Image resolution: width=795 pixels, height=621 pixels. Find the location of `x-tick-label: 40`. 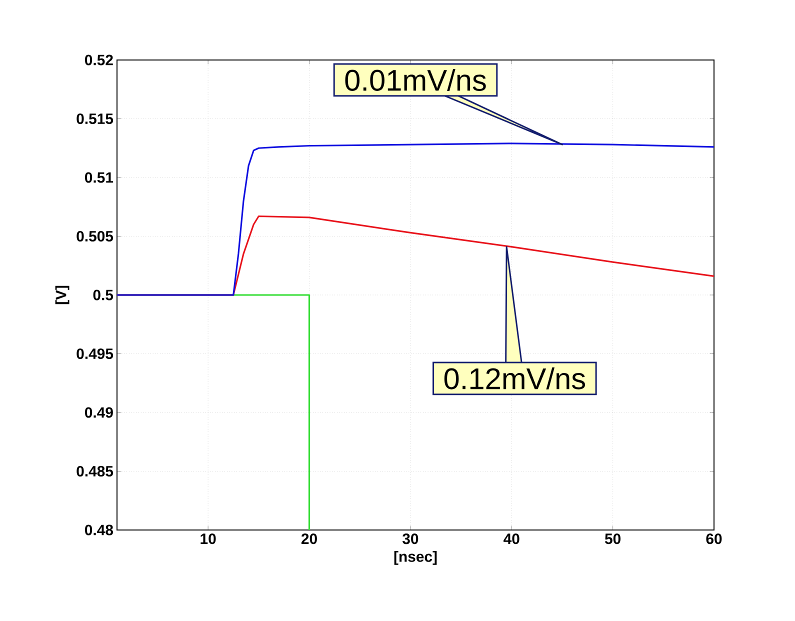

x-tick-label: 40 is located at coordinates (512, 539).